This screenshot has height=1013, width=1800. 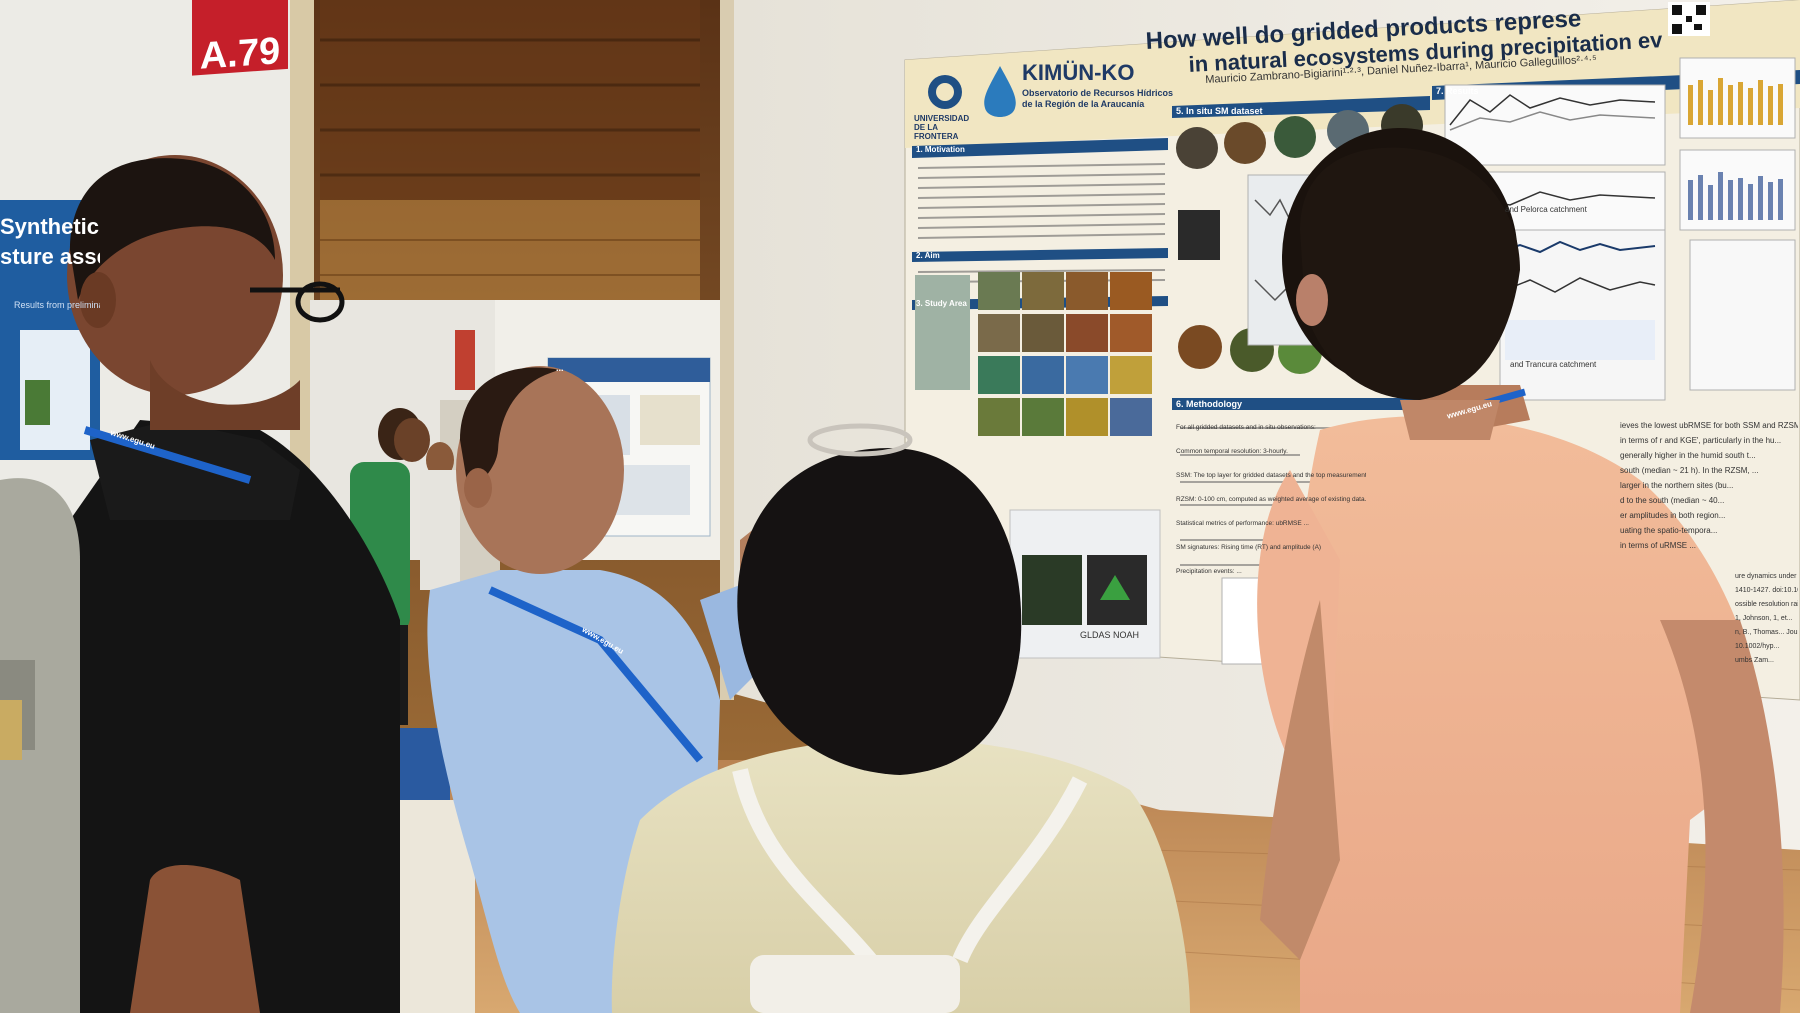 What do you see at coordinates (928, 255) in the screenshot?
I see `section-aim: 2. Aim` at bounding box center [928, 255].